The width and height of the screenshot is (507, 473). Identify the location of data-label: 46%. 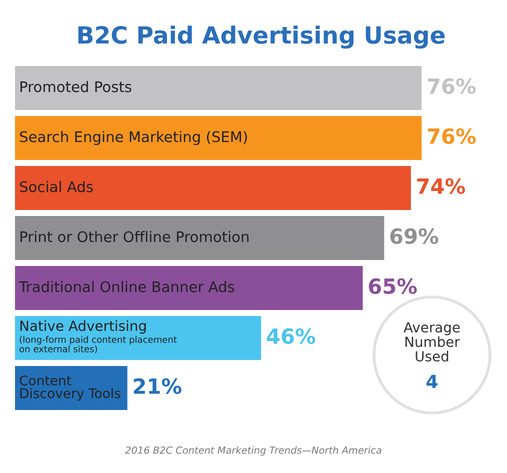
(291, 336).